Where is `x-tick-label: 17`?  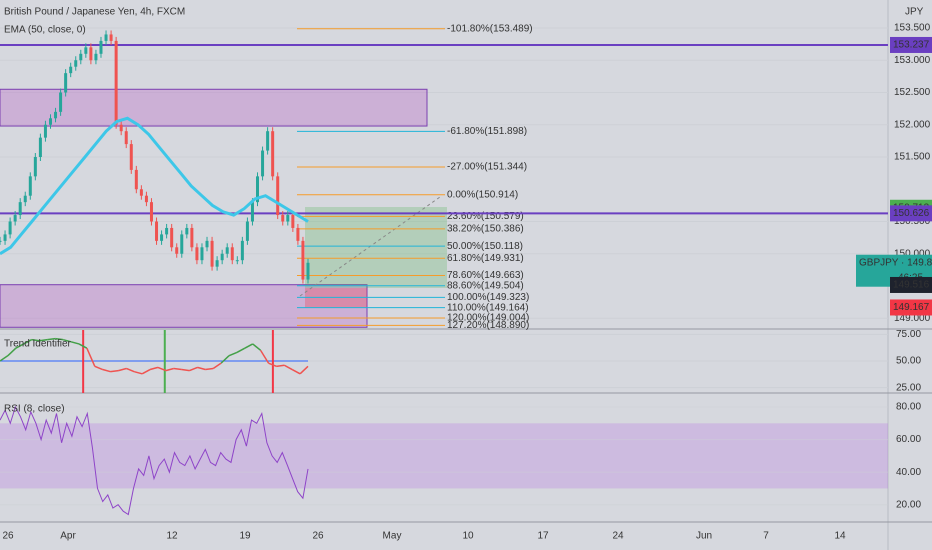
x-tick-label: 17 is located at coordinates (543, 536).